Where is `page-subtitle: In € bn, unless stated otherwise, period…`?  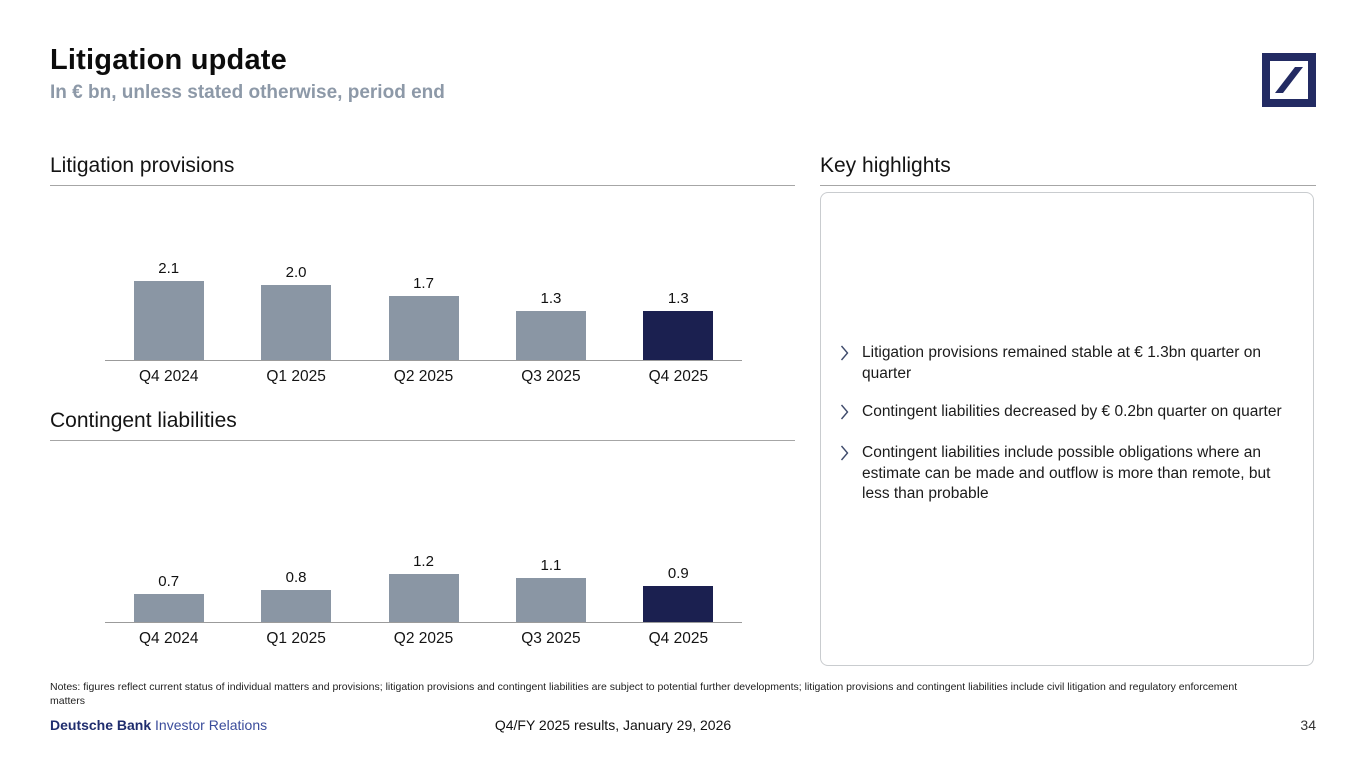
page-subtitle: In € bn, unless stated otherwise, period… is located at coordinates (247, 92).